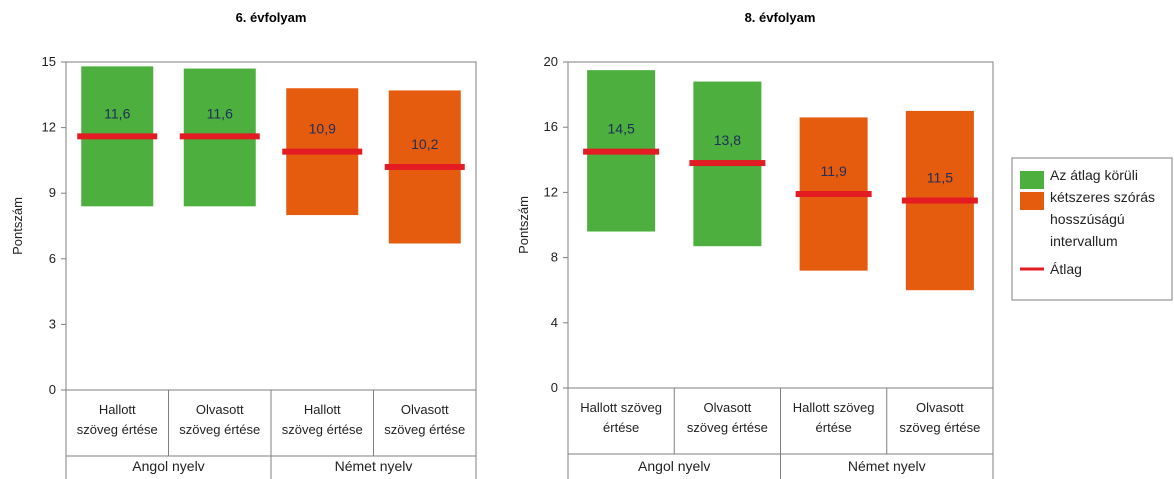 This screenshot has width=1174, height=479. I want to click on legend-mean-label: Átlag, so click(1066, 269).